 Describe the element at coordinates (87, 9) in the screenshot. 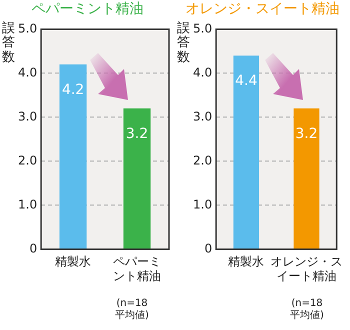

I see `chart-title: ペパーミント精油` at that location.